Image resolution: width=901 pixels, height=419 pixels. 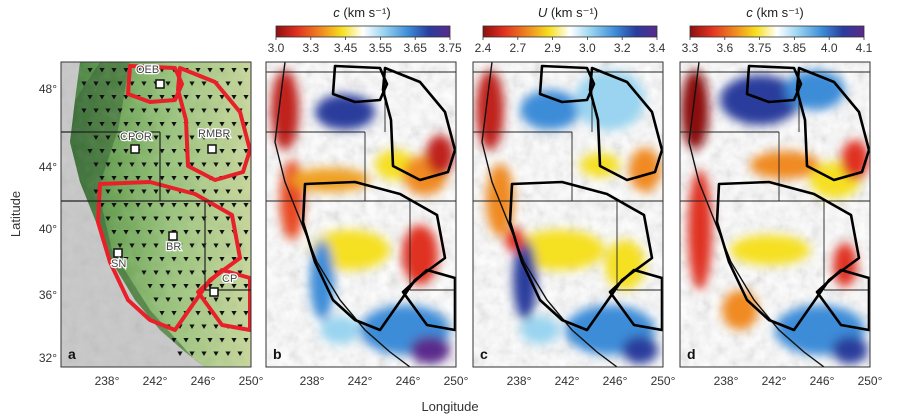 What do you see at coordinates (48, 229) in the screenshot?
I see `lat-tick-label: 40°` at bounding box center [48, 229].